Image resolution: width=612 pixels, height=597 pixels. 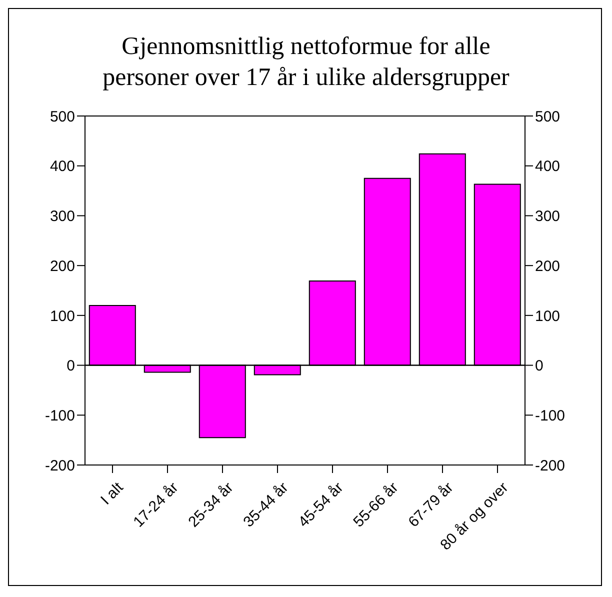 I want to click on x-tick-label: I alt, so click(x=113, y=493).